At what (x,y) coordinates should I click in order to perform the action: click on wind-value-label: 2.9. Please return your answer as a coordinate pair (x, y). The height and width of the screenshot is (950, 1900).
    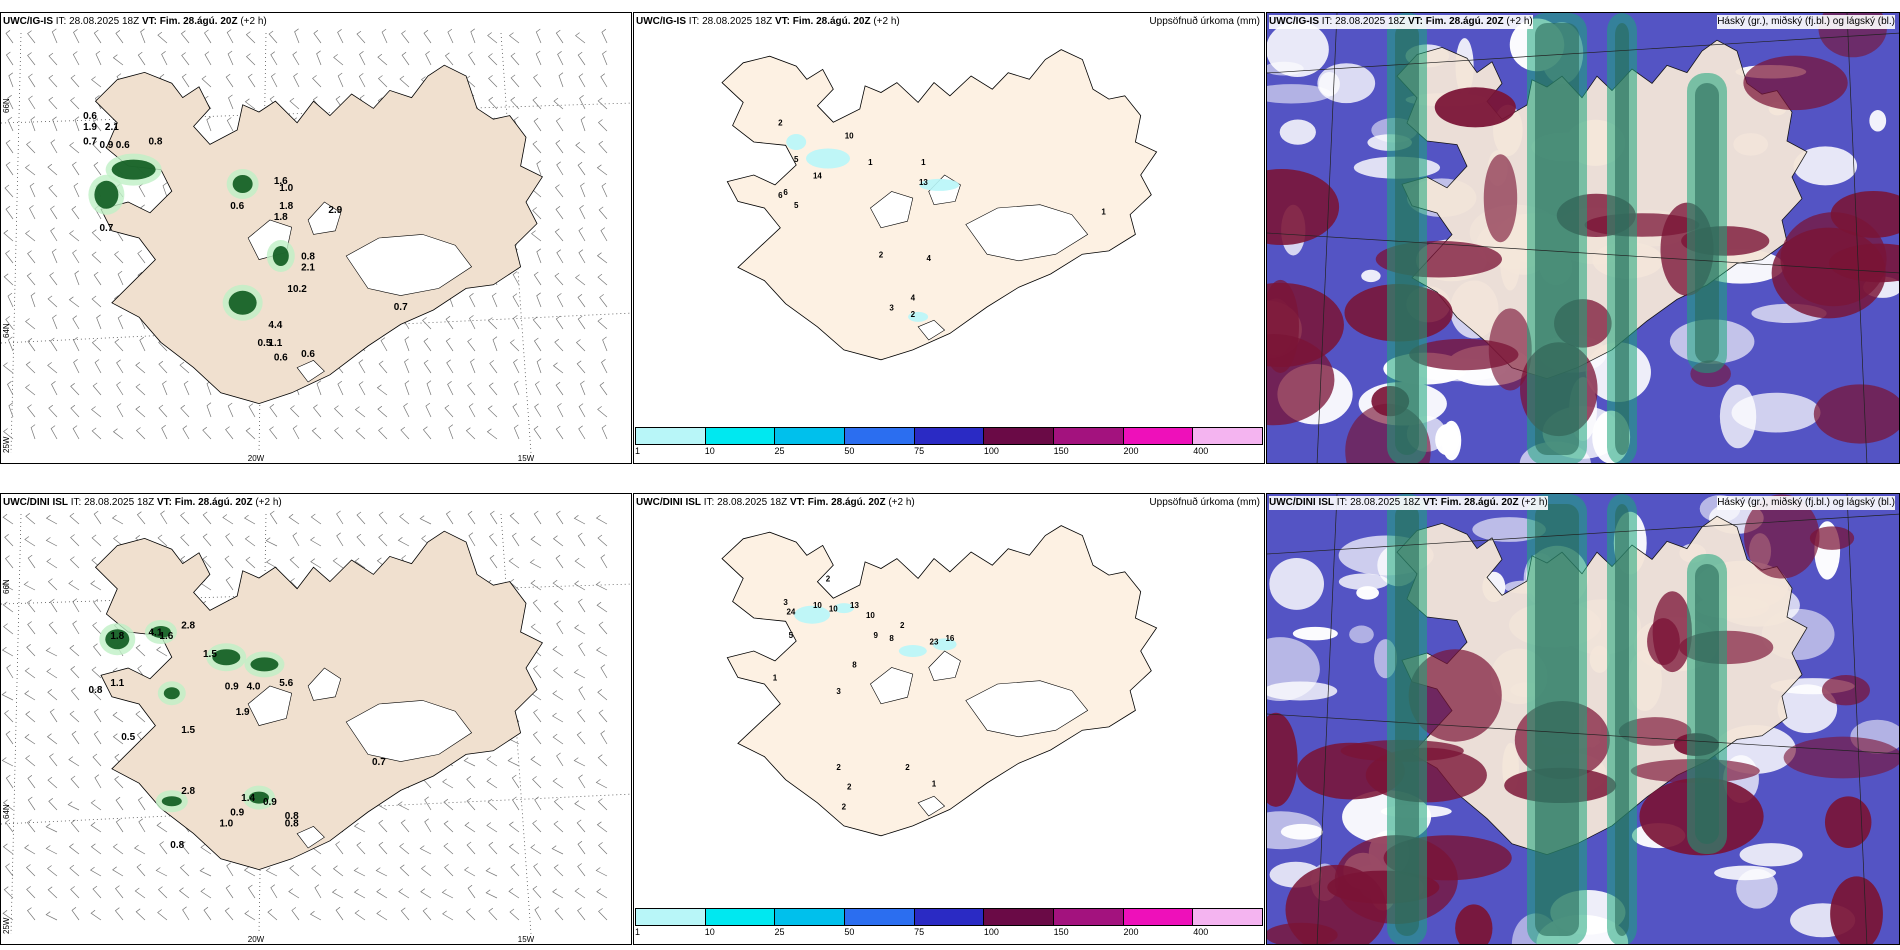
    Looking at the image, I should click on (335, 210).